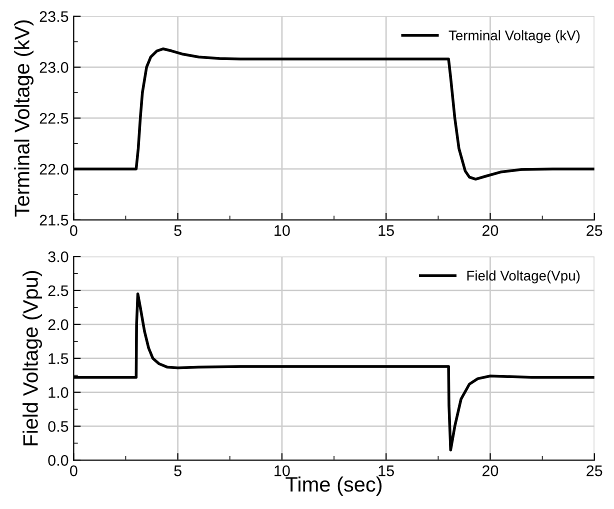 This screenshot has height=509, width=614. I want to click on y-tick-label: 3.0, so click(58, 256).